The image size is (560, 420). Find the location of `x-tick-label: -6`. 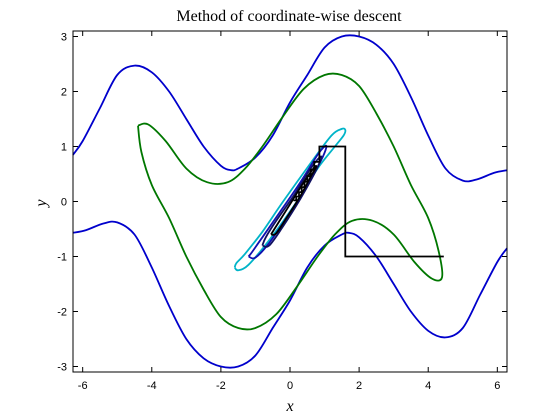

x-tick-label: -6 is located at coordinates (83, 386).